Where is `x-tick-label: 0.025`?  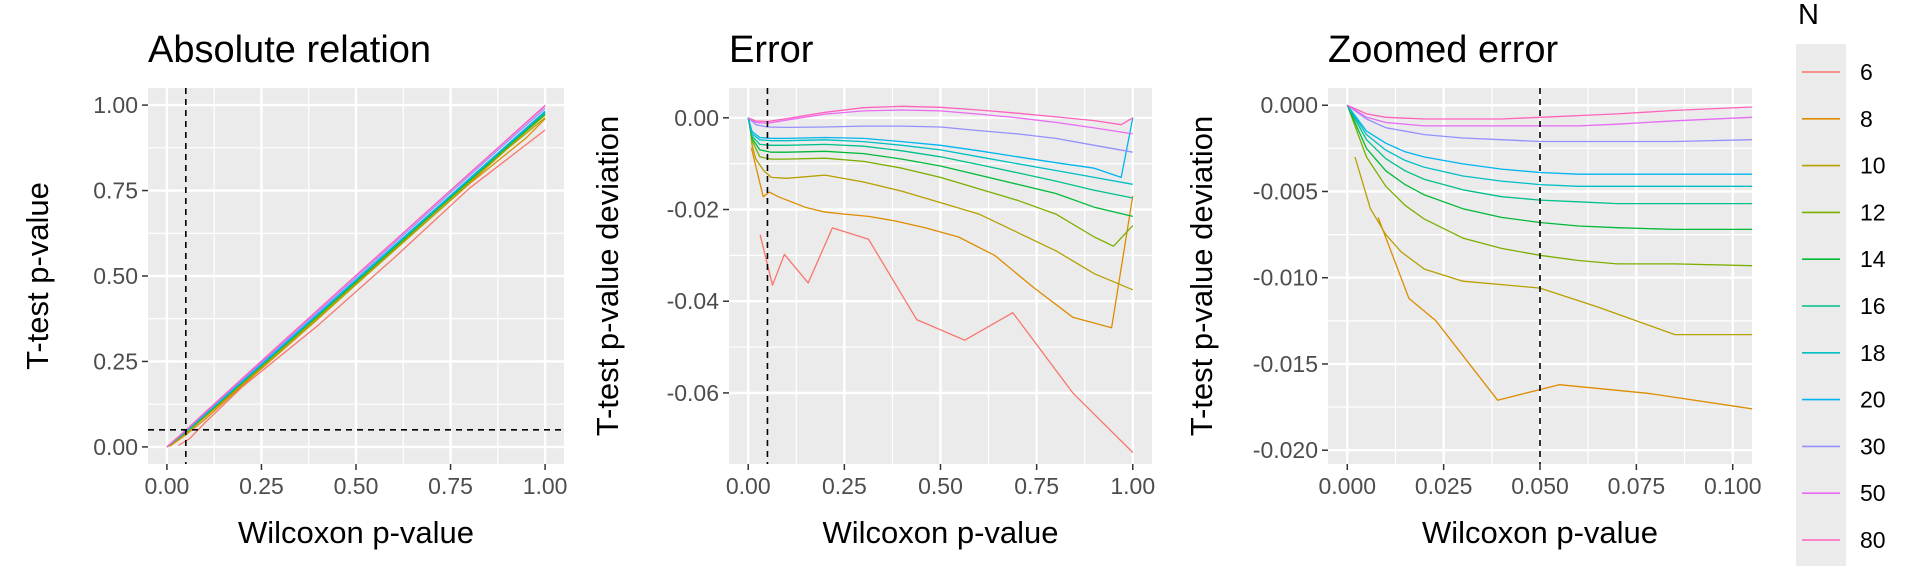
x-tick-label: 0.025 is located at coordinates (1444, 486).